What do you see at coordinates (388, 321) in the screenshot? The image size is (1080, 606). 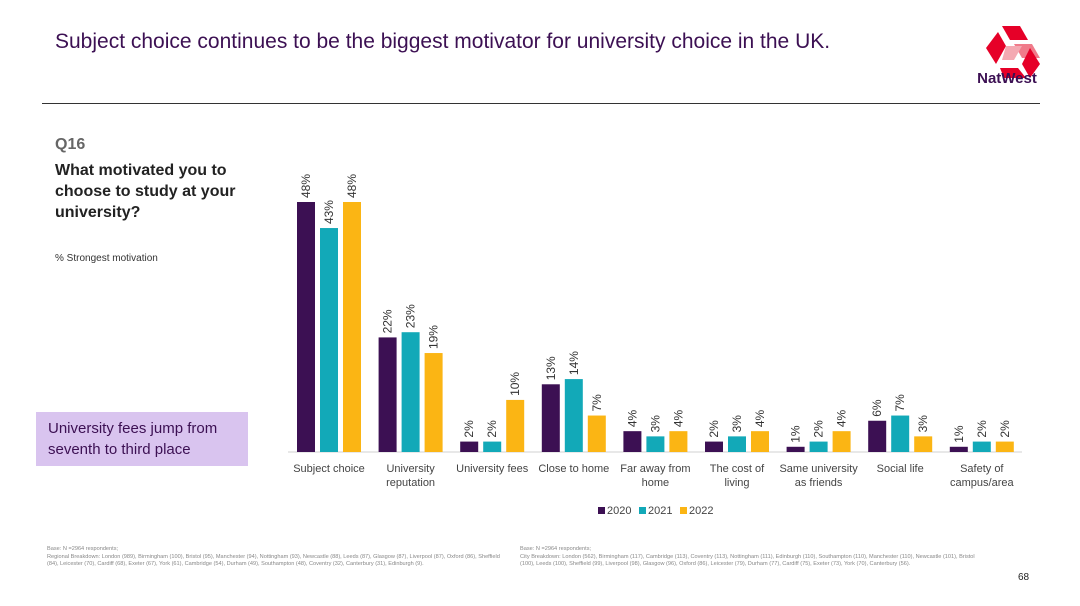 I see `data-label: 22%` at bounding box center [388, 321].